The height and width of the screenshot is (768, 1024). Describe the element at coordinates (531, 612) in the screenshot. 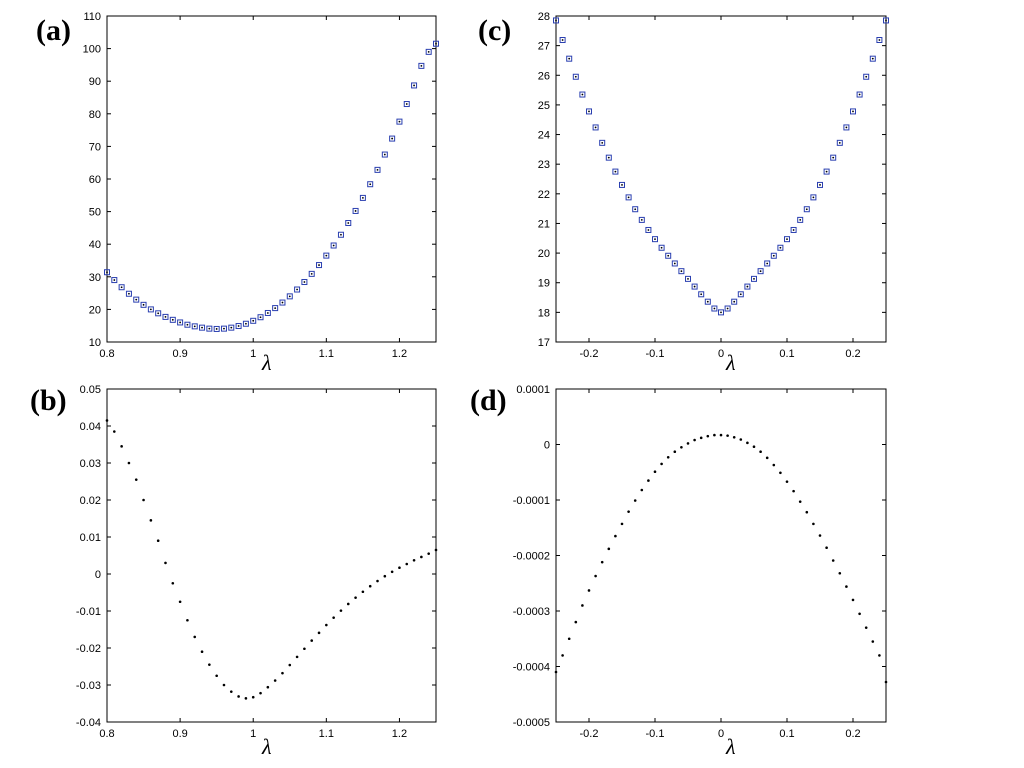

I see `y-tick-label: -0.0003` at that location.